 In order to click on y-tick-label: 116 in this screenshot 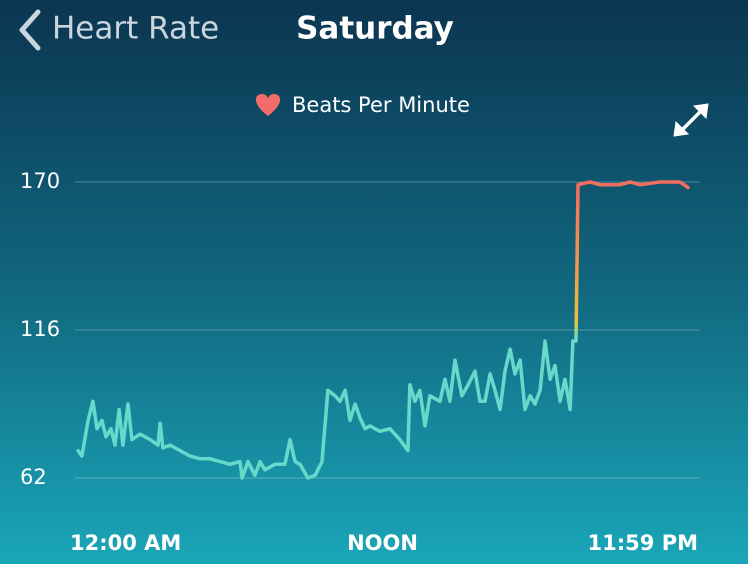, I will do `click(40, 329)`.